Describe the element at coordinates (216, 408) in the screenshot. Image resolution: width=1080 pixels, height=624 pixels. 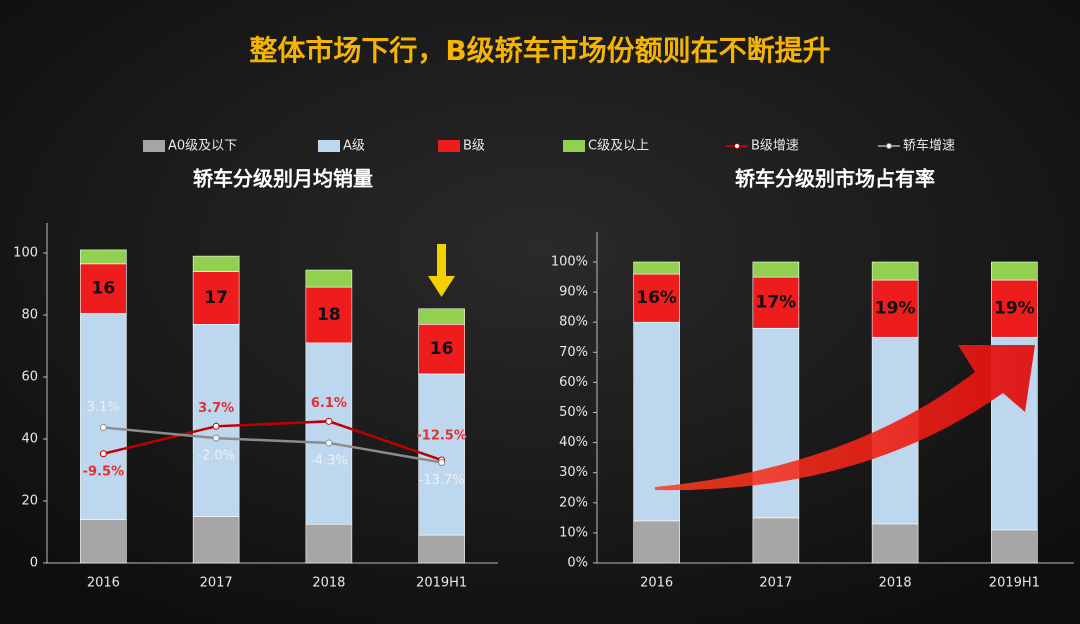
I see `line-value-label: 3.7%` at that location.